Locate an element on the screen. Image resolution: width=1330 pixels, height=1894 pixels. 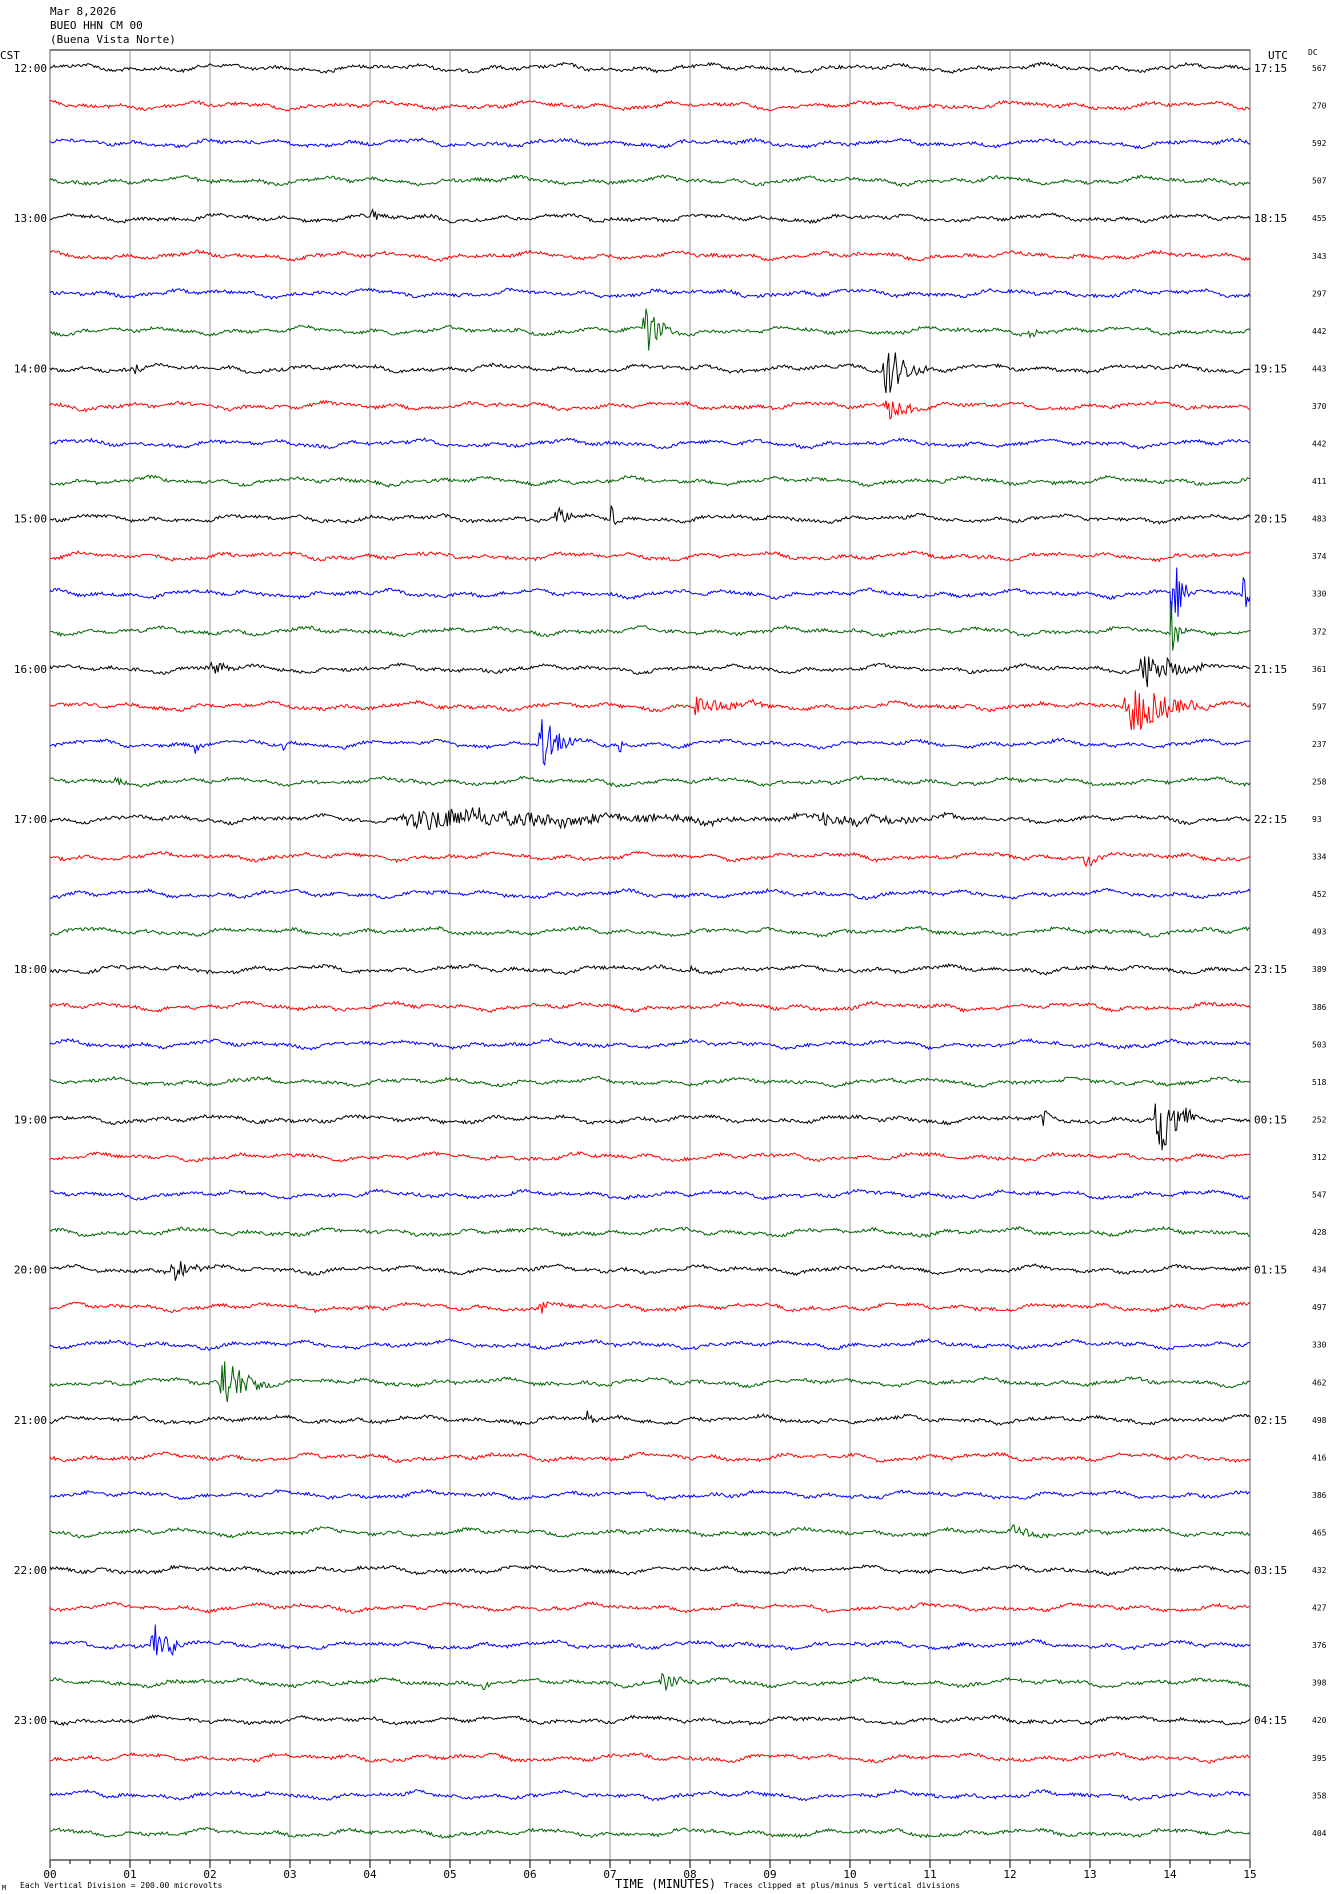
left-time-label: 16:00 is located at coordinates (30, 669).